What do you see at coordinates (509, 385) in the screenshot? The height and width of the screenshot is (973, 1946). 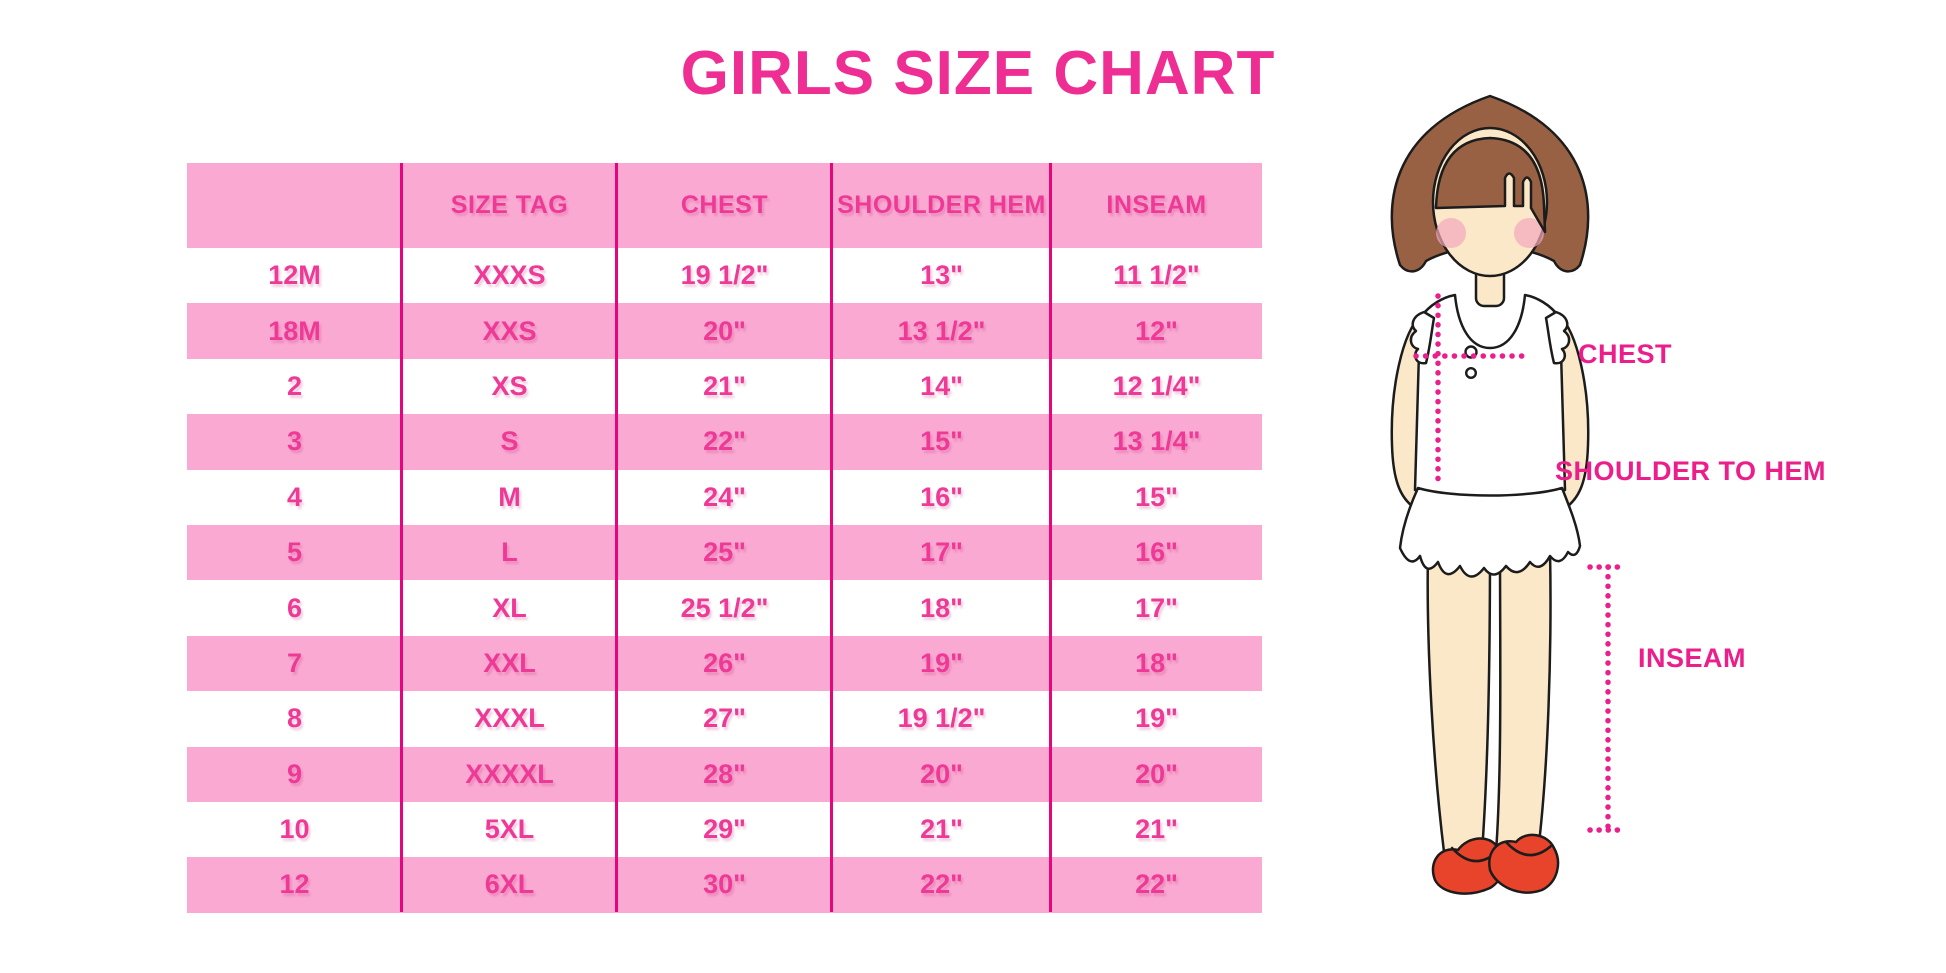 I see `table-cell: XS` at bounding box center [509, 385].